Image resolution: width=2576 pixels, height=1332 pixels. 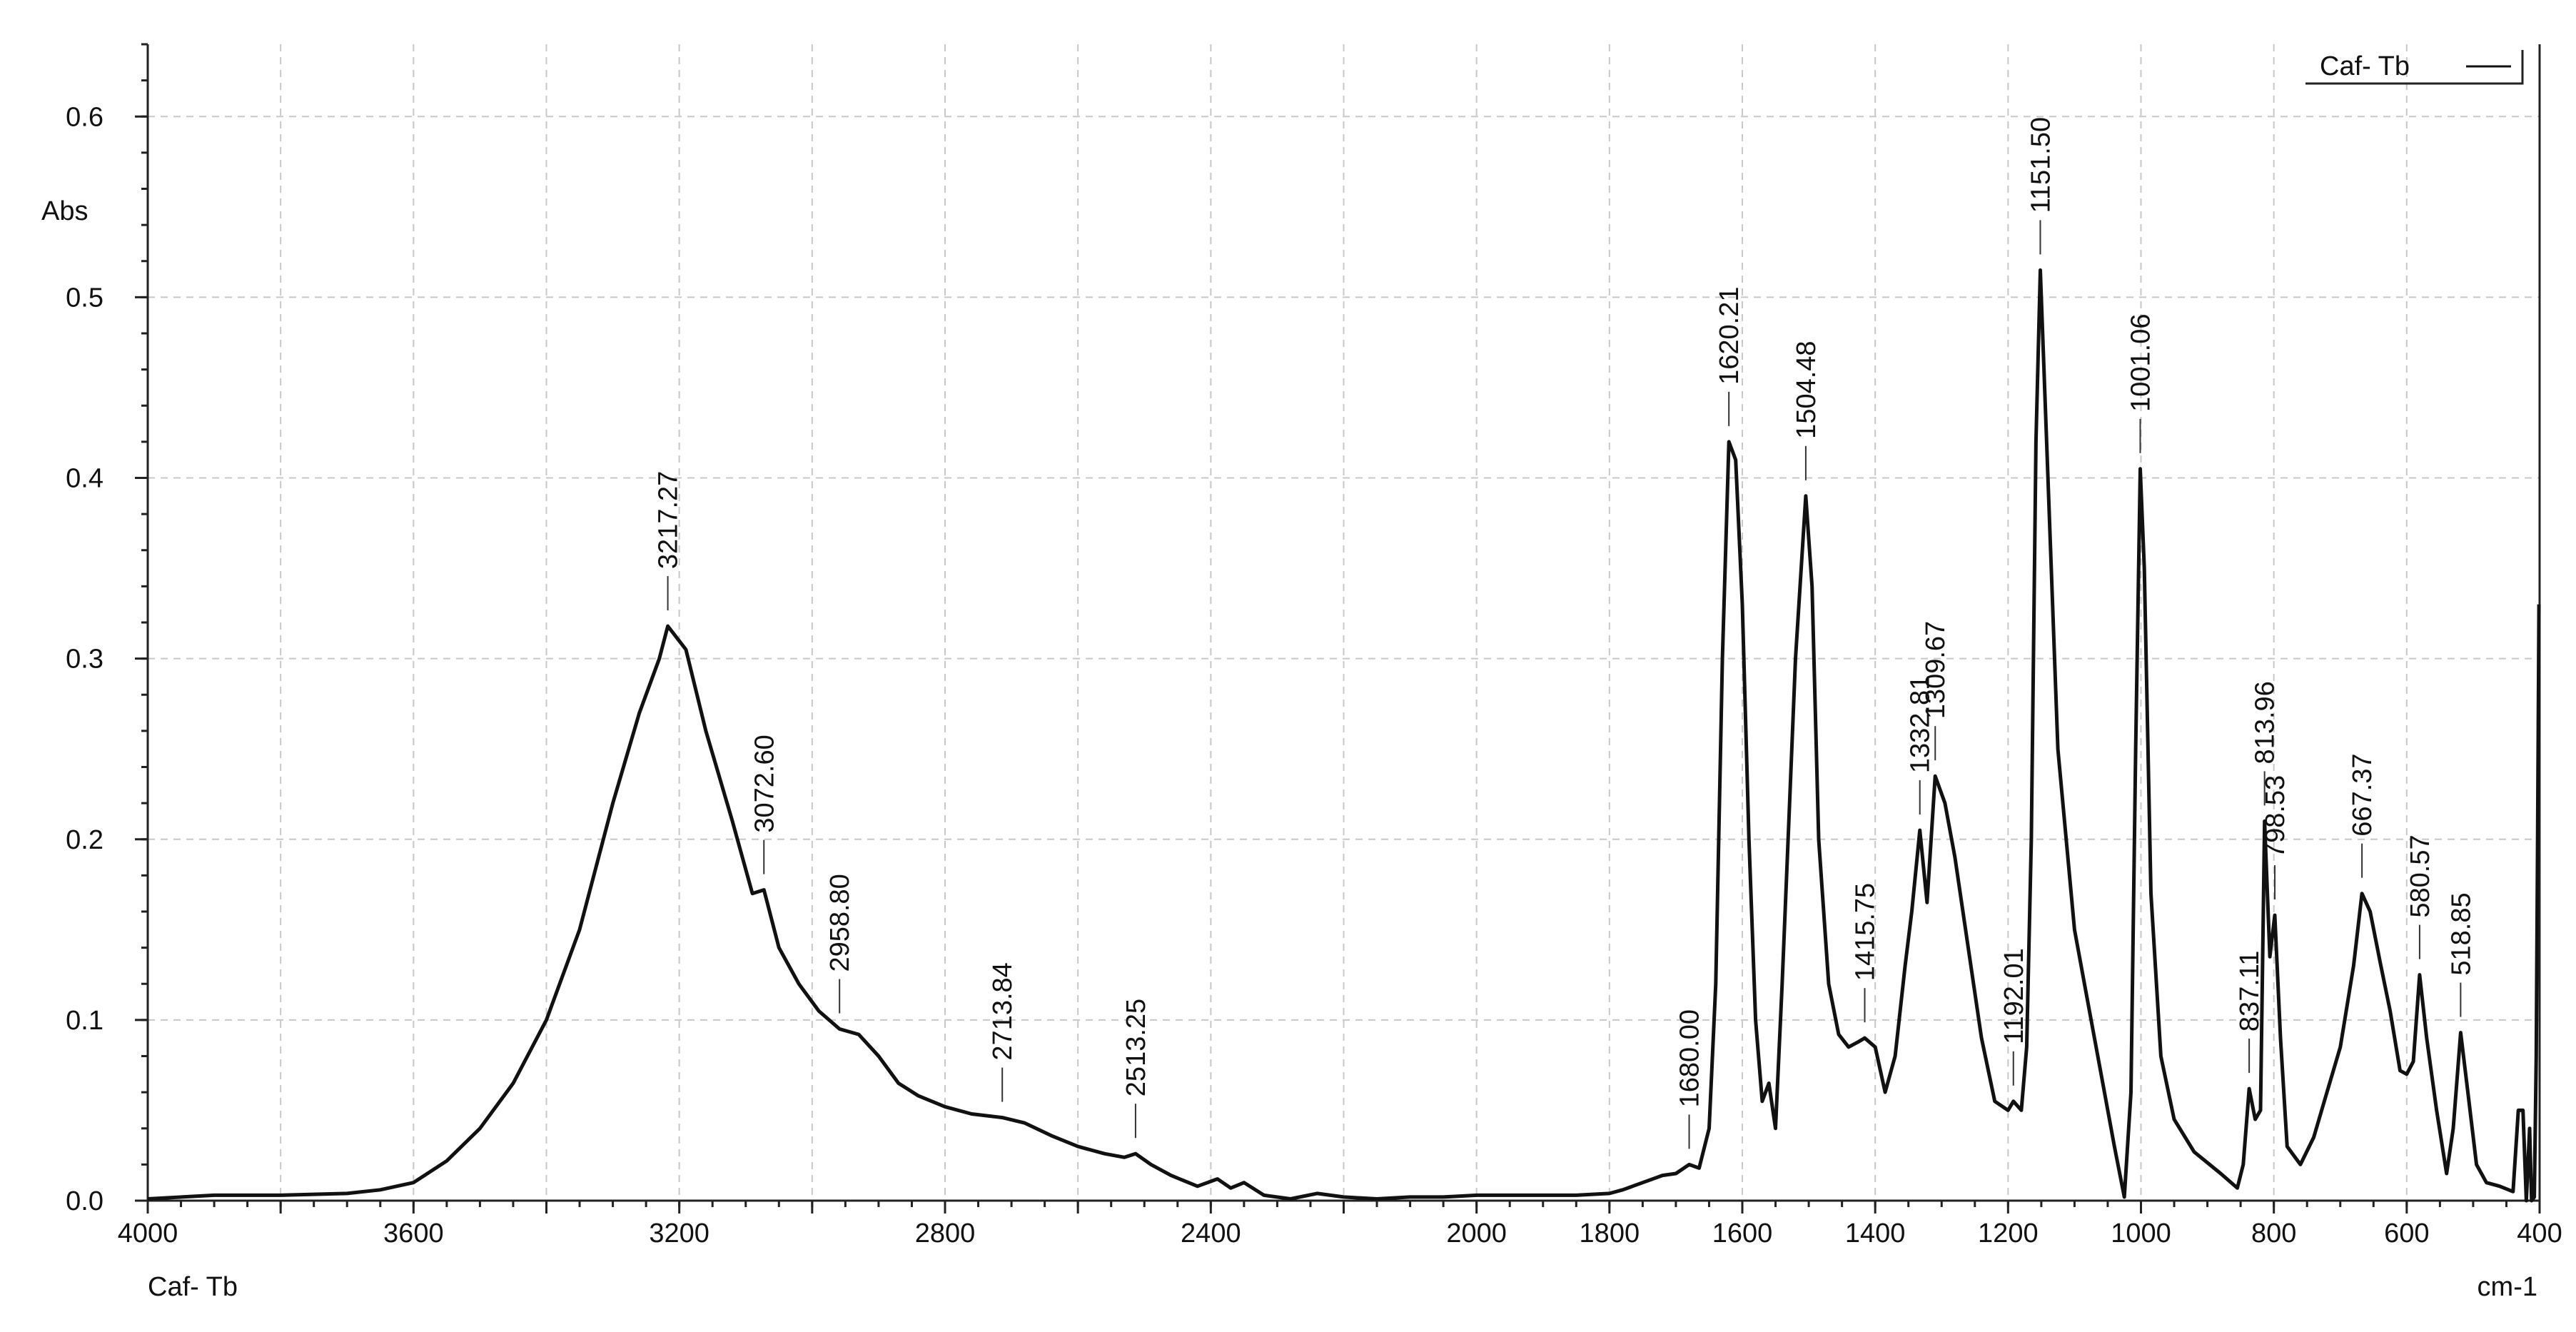 What do you see at coordinates (64, 211) in the screenshot?
I see `y-axis-title: Abs` at bounding box center [64, 211].